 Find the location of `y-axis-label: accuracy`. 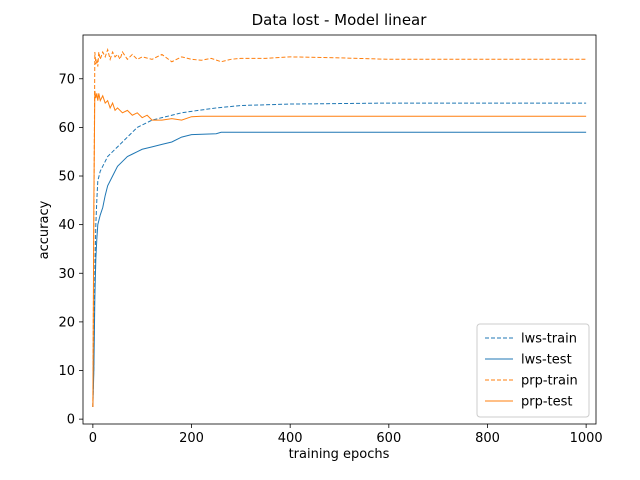

y-axis-label: accuracy is located at coordinates (44, 229).